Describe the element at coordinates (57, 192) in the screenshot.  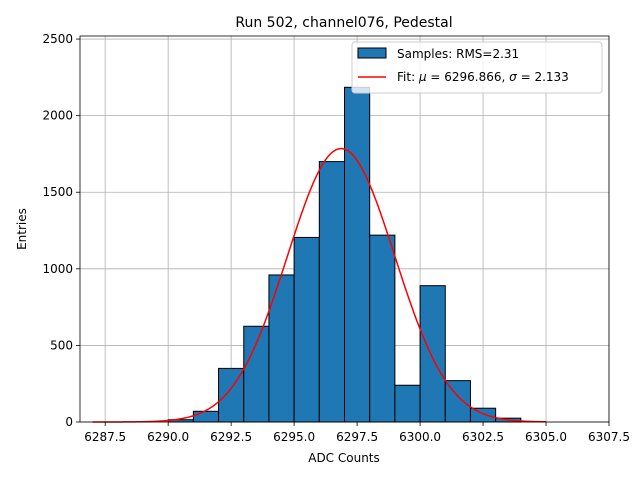
I see `y-tick-label: 1500` at that location.